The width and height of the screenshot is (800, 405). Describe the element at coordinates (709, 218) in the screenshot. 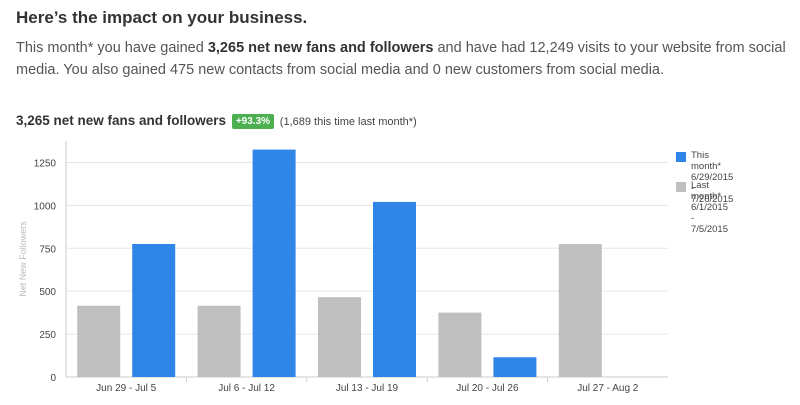

I see `legend-date-range: 6/1/2015 - 7/5/2015` at that location.